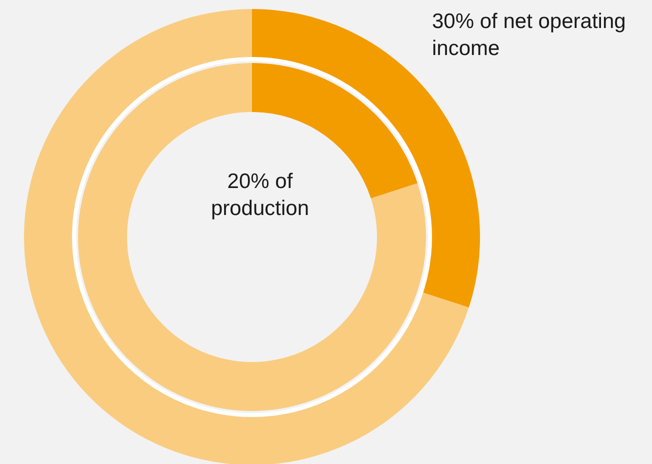 The width and height of the screenshot is (652, 464). Describe the element at coordinates (529, 35) in the screenshot. I see `text: 30% of net operating income` at that location.